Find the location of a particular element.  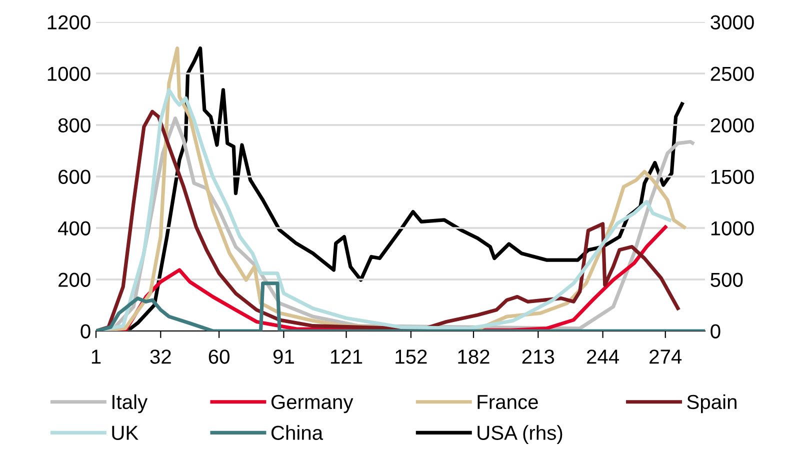

y-tick-label: 600 is located at coordinates (74, 177).